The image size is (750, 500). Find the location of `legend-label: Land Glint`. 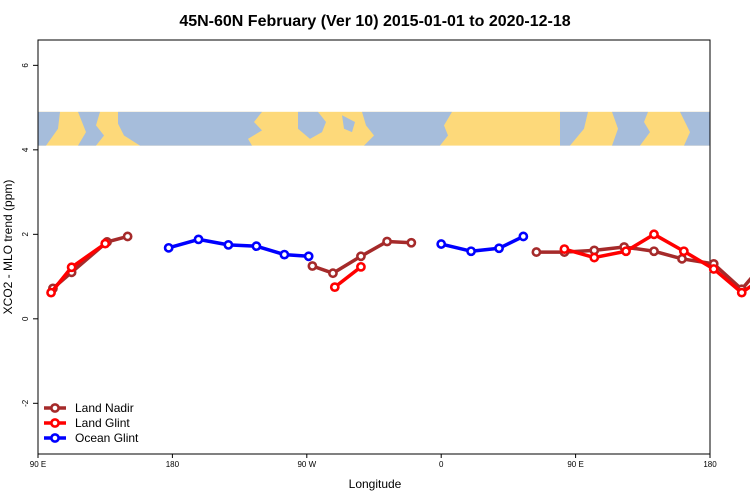

legend-label: Land Glint is located at coordinates (102, 423).